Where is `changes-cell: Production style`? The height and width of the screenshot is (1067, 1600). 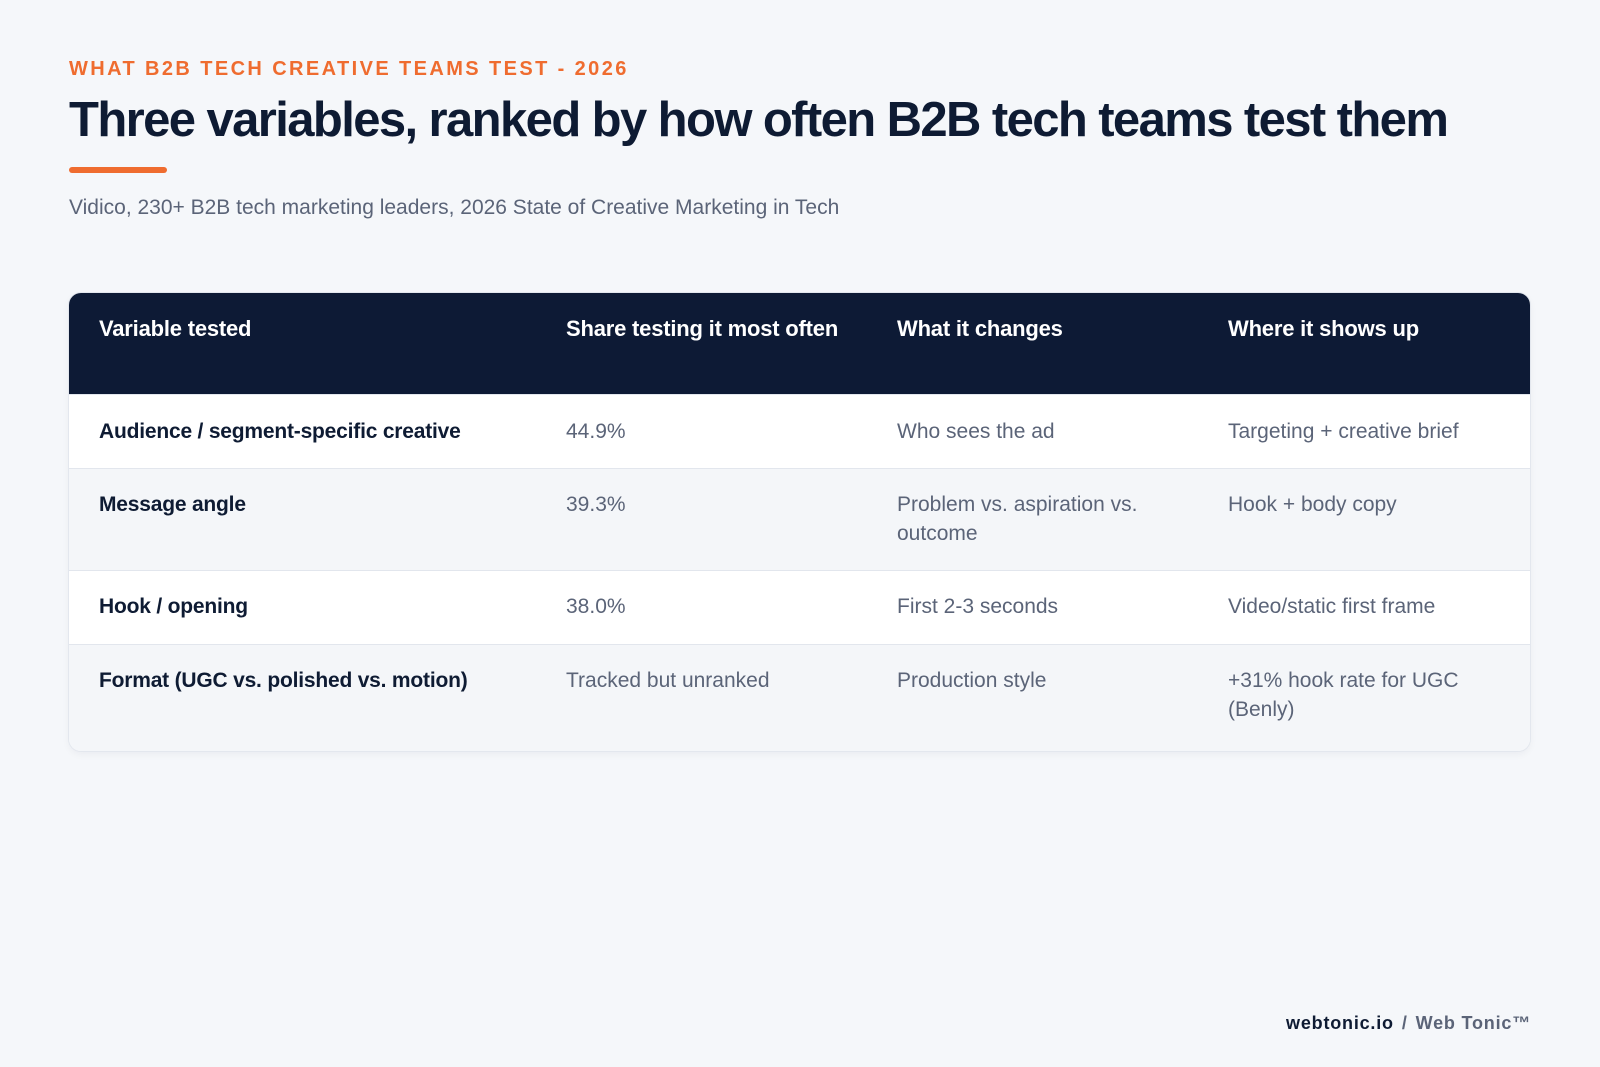
changes-cell: Production style is located at coordinates (972, 680).